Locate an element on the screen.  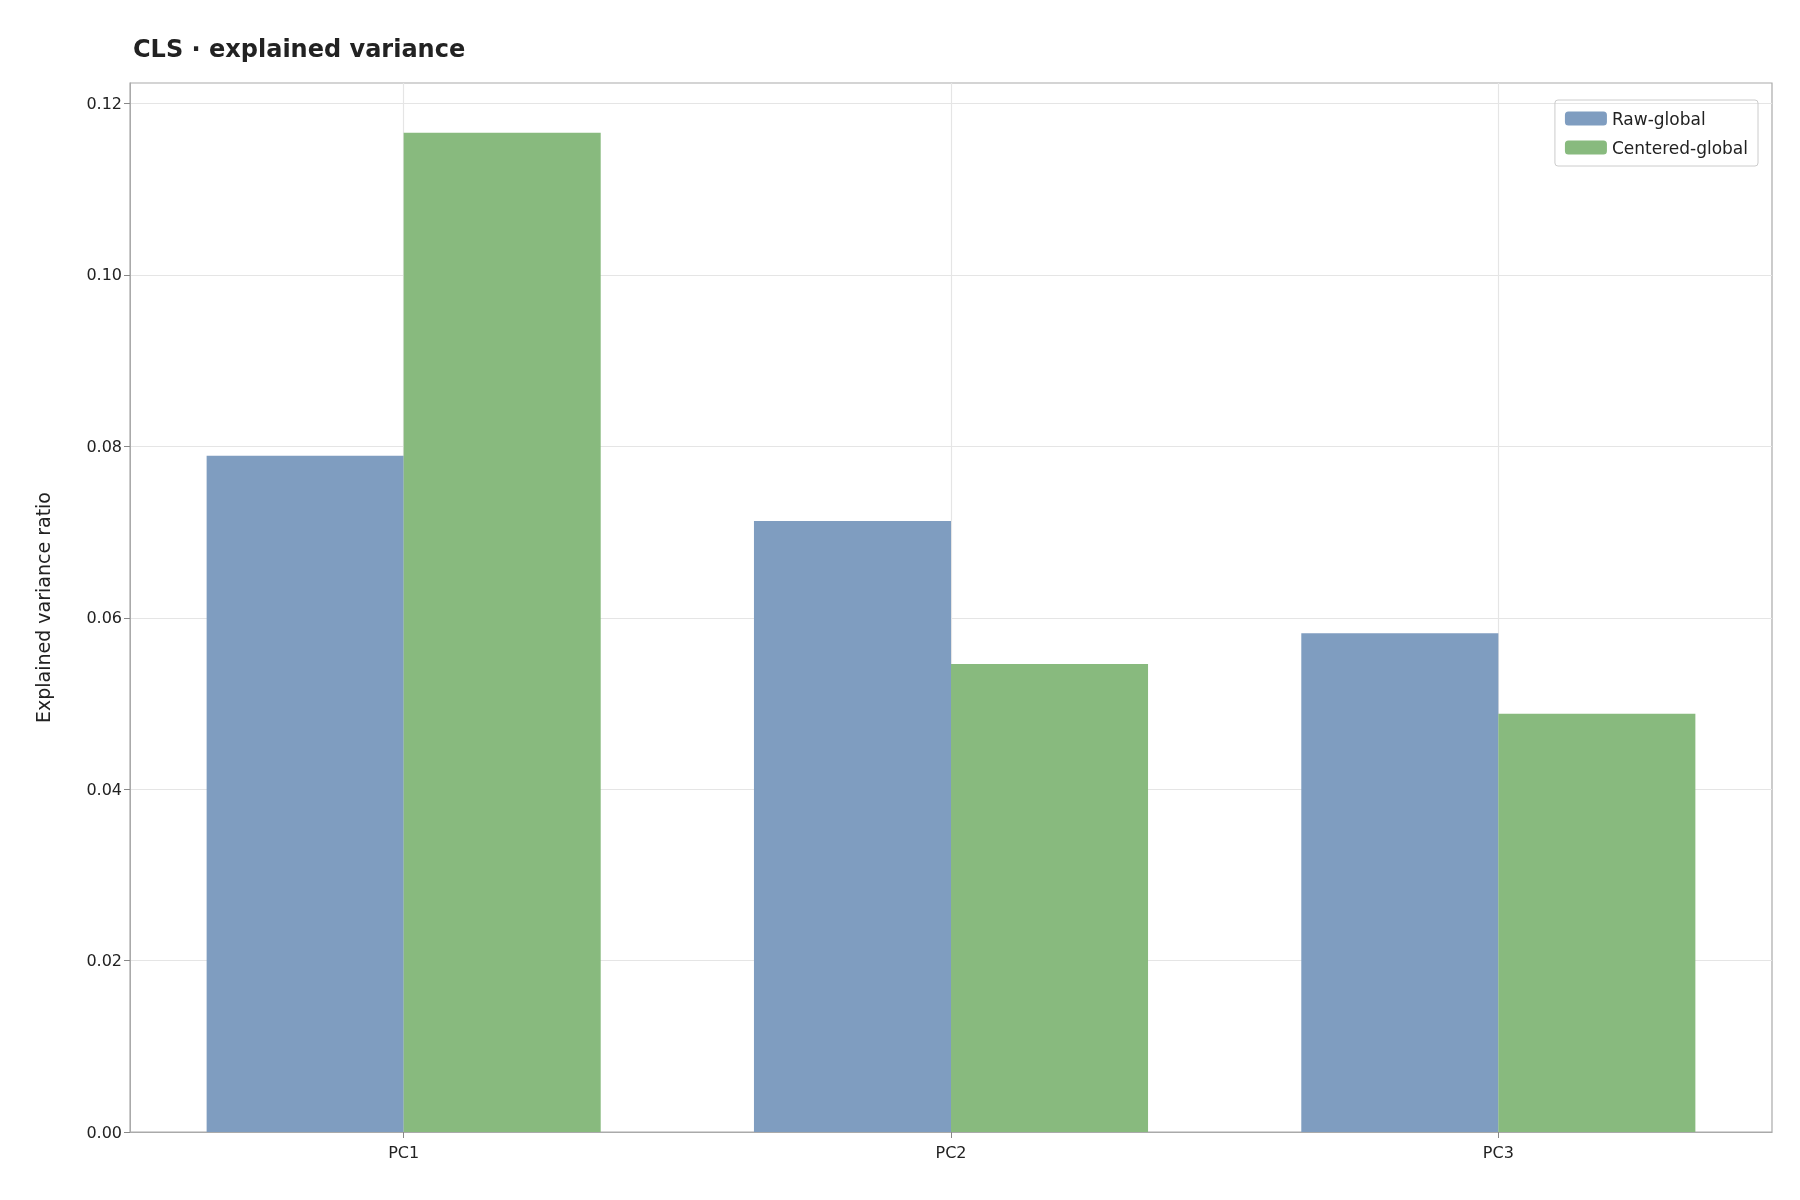
x-tick-label: PC3 is located at coordinates (1498, 1152).